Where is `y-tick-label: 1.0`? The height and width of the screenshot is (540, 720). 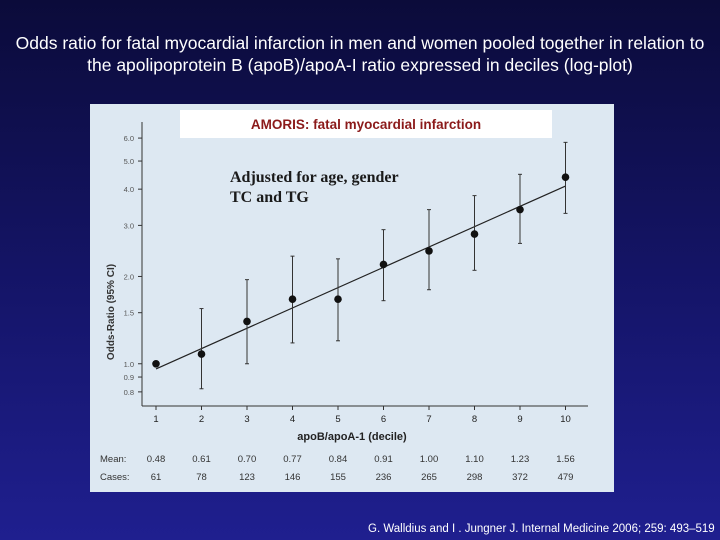
y-tick-label: 1.0 is located at coordinates (129, 364).